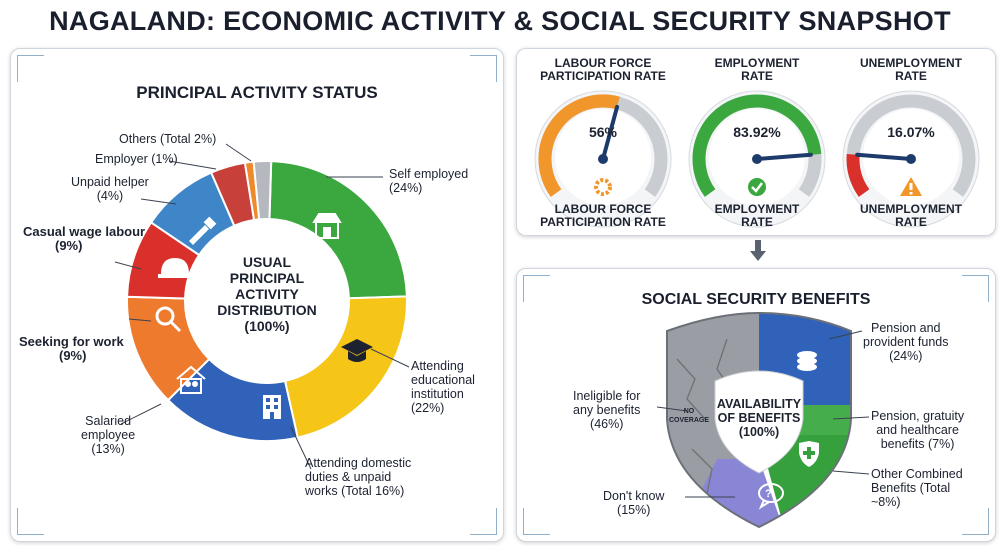  I want to click on gauge-1-fill, so click(579, 145).